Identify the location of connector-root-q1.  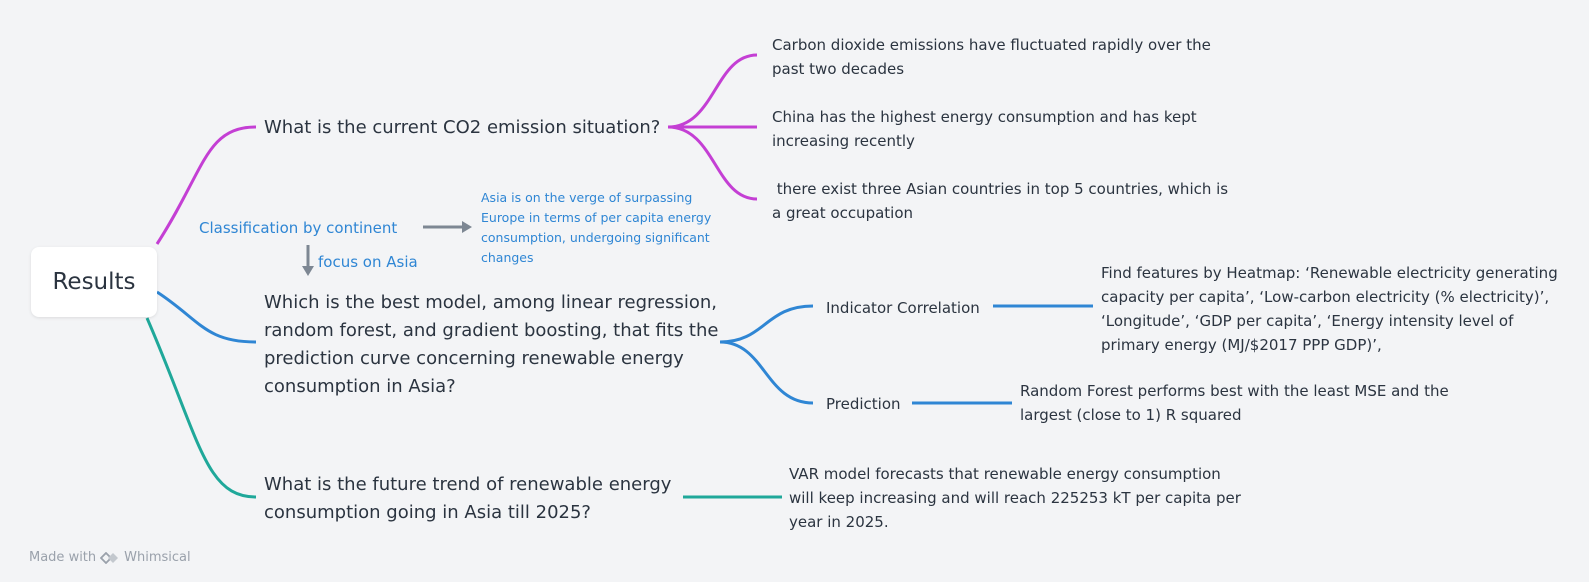
(206, 185).